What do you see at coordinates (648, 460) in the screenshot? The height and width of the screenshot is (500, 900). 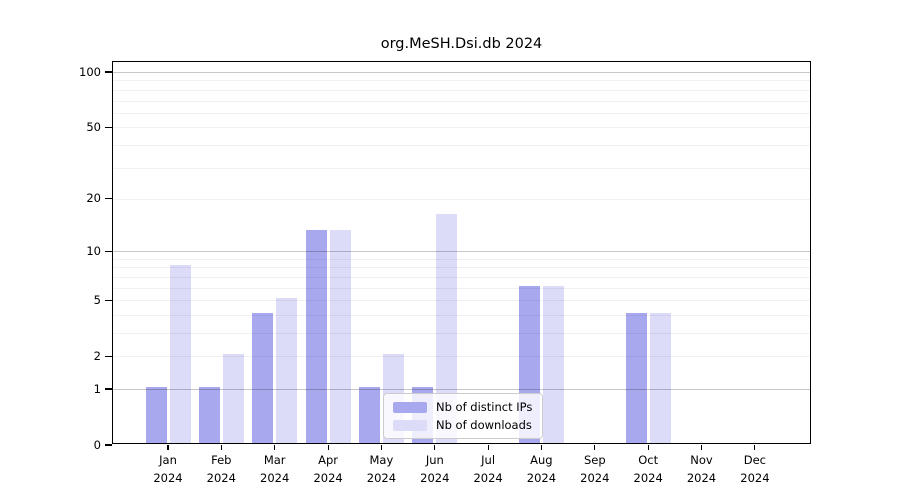 I see `x-tick-month: Oct` at bounding box center [648, 460].